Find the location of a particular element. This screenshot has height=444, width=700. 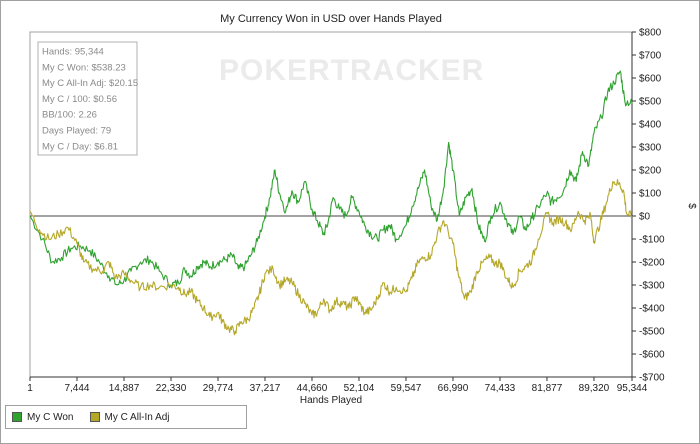

y-tick-label: -$100 is located at coordinates (652, 240).